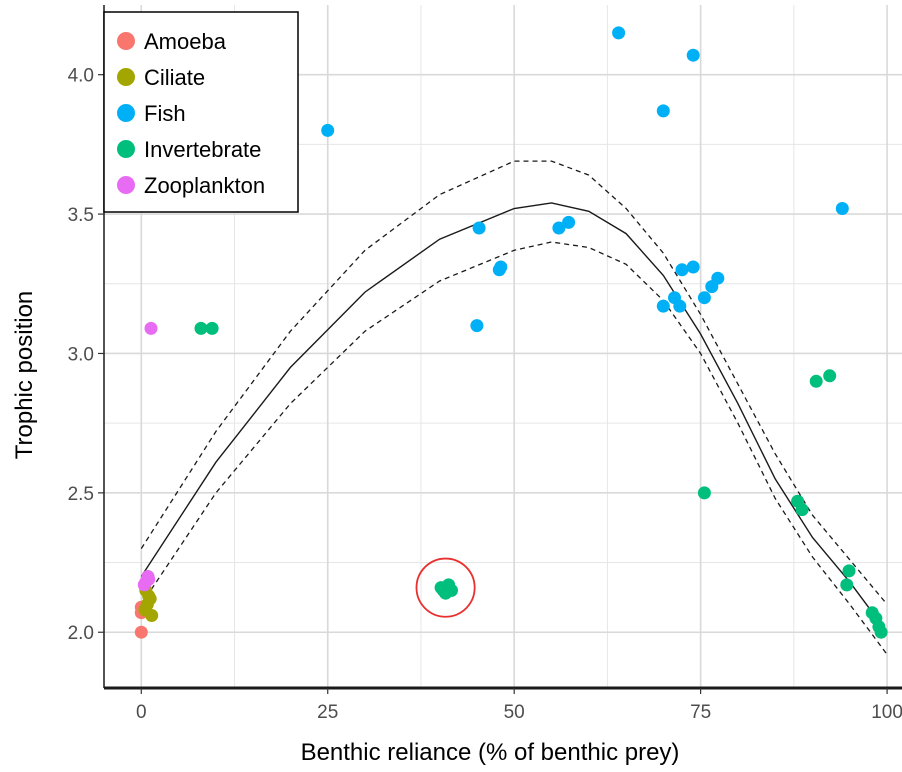 The image size is (902, 772). I want to click on legend: Amoeba Ciliate Fish Invertebrate Zooplankton, so click(201, 112).